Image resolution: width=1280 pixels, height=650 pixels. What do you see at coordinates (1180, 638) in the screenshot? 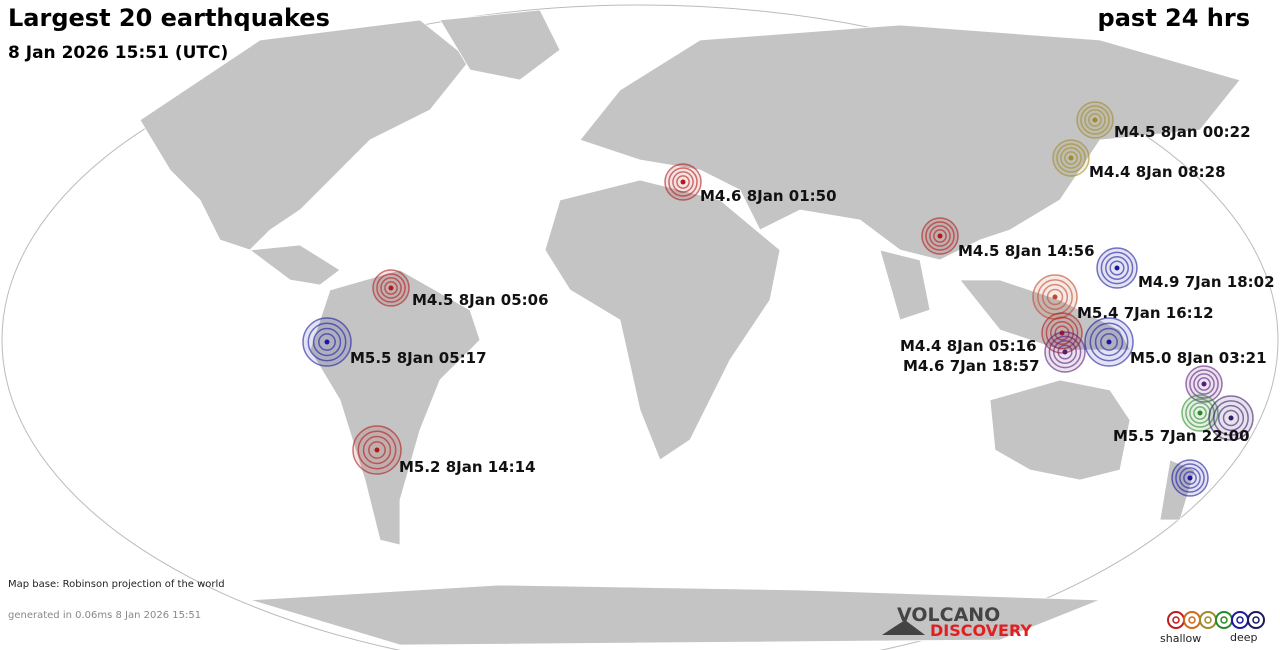
I see `legend-shallow: shallow` at bounding box center [1180, 638].